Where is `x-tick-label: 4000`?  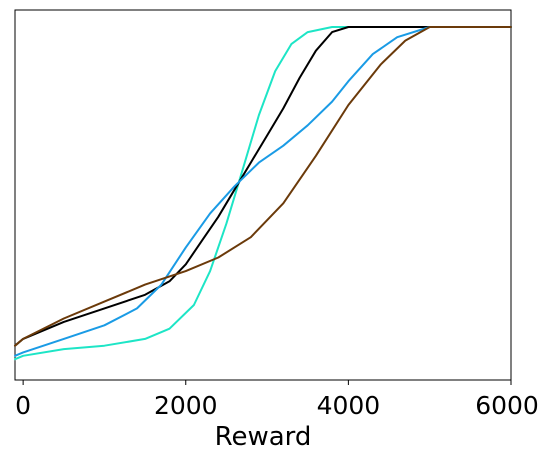 x-tick-label: 4000 is located at coordinates (349, 405).